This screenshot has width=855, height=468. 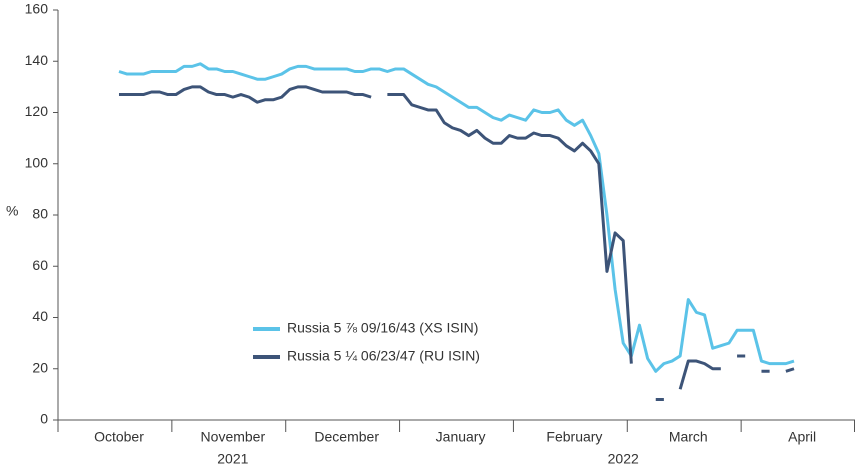 I want to click on x-tick-label: November, so click(x=233, y=437).